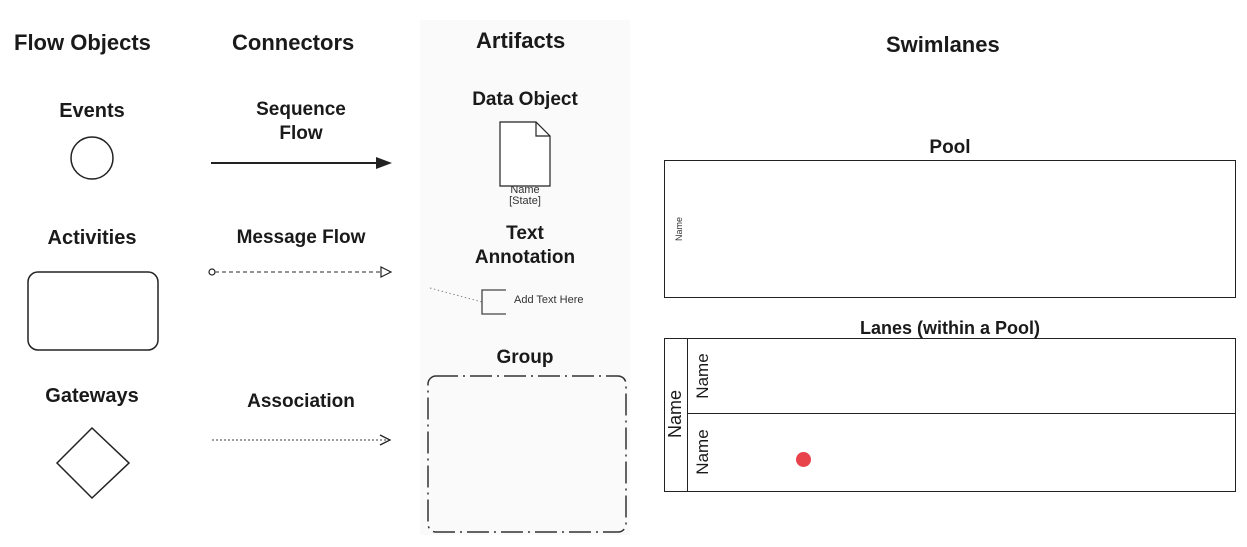  What do you see at coordinates (92, 111) in the screenshot?
I see `events-label: Events` at bounding box center [92, 111].